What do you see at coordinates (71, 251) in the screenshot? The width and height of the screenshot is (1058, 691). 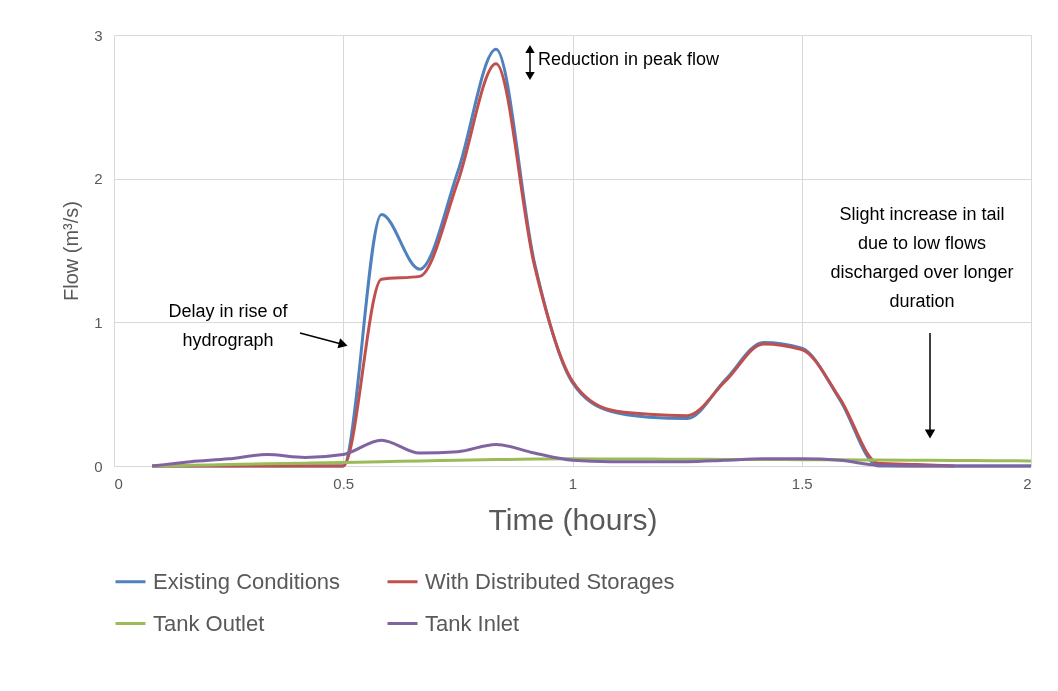 I see `y-axis-title: Flow (m³/s)` at bounding box center [71, 251].